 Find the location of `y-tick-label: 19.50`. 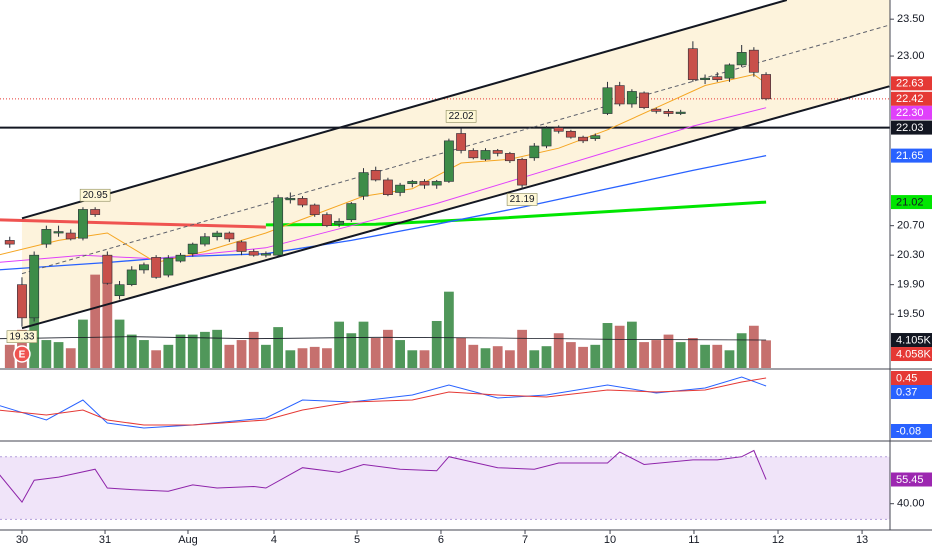

y-tick-label: 19.50 is located at coordinates (911, 314).